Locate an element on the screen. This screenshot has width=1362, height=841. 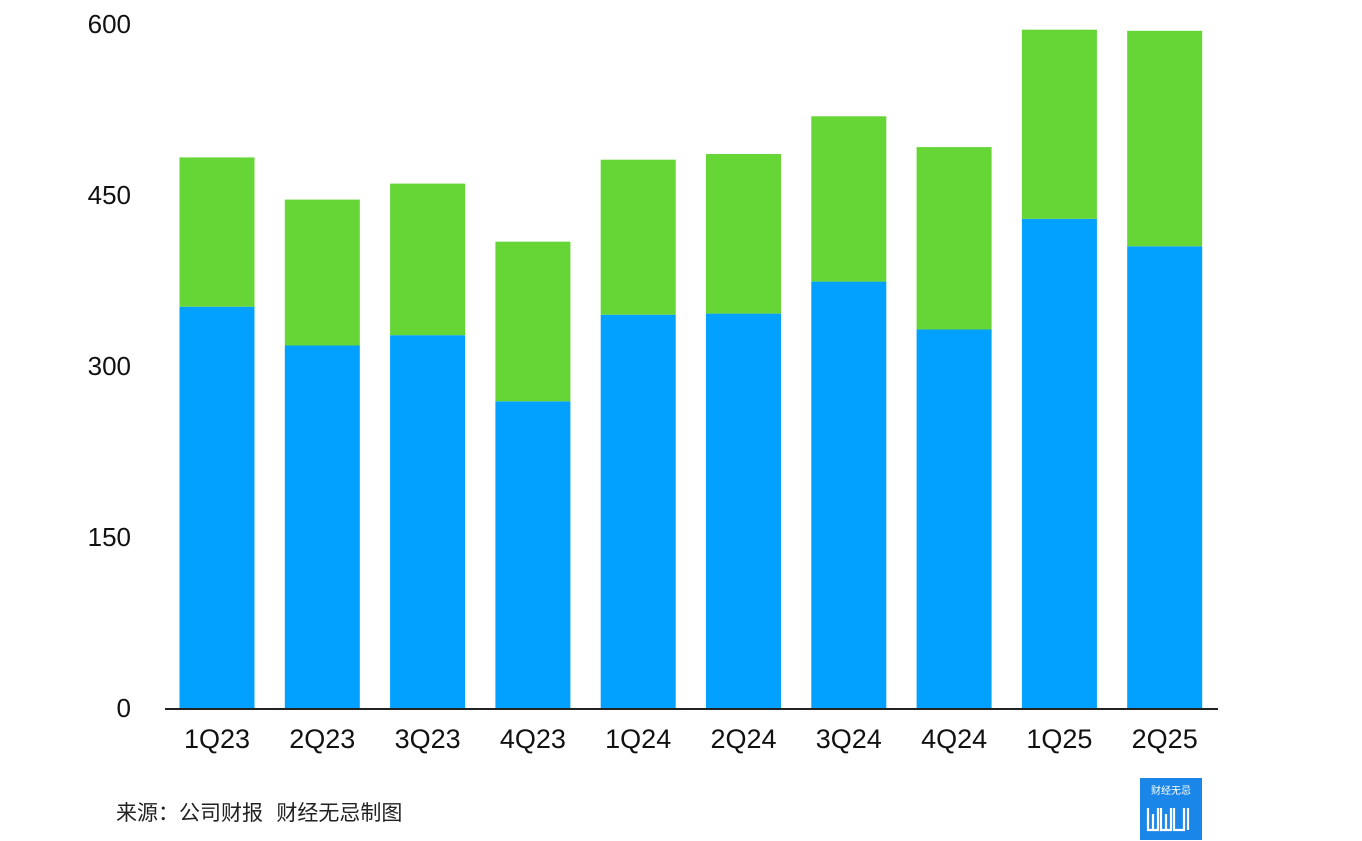
x-tick-label: 4Q23 is located at coordinates (533, 739).